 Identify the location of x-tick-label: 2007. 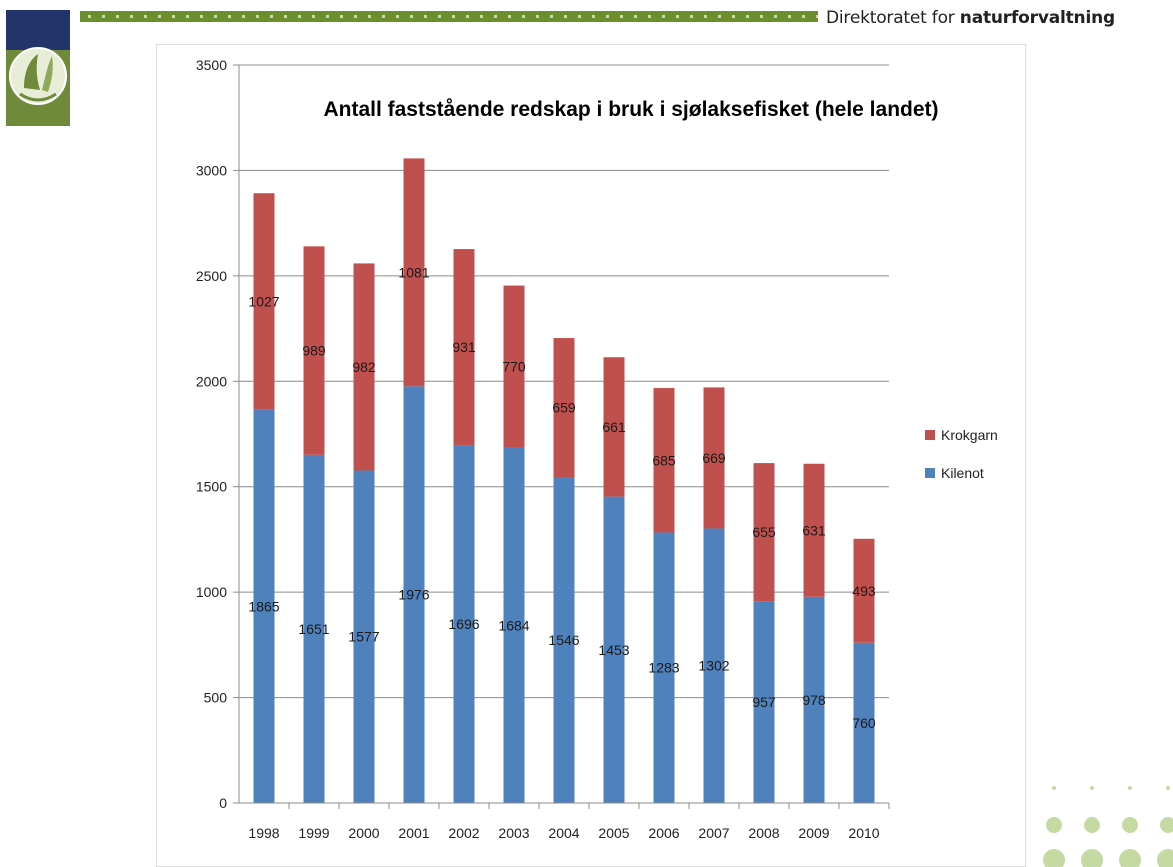
(713, 833).